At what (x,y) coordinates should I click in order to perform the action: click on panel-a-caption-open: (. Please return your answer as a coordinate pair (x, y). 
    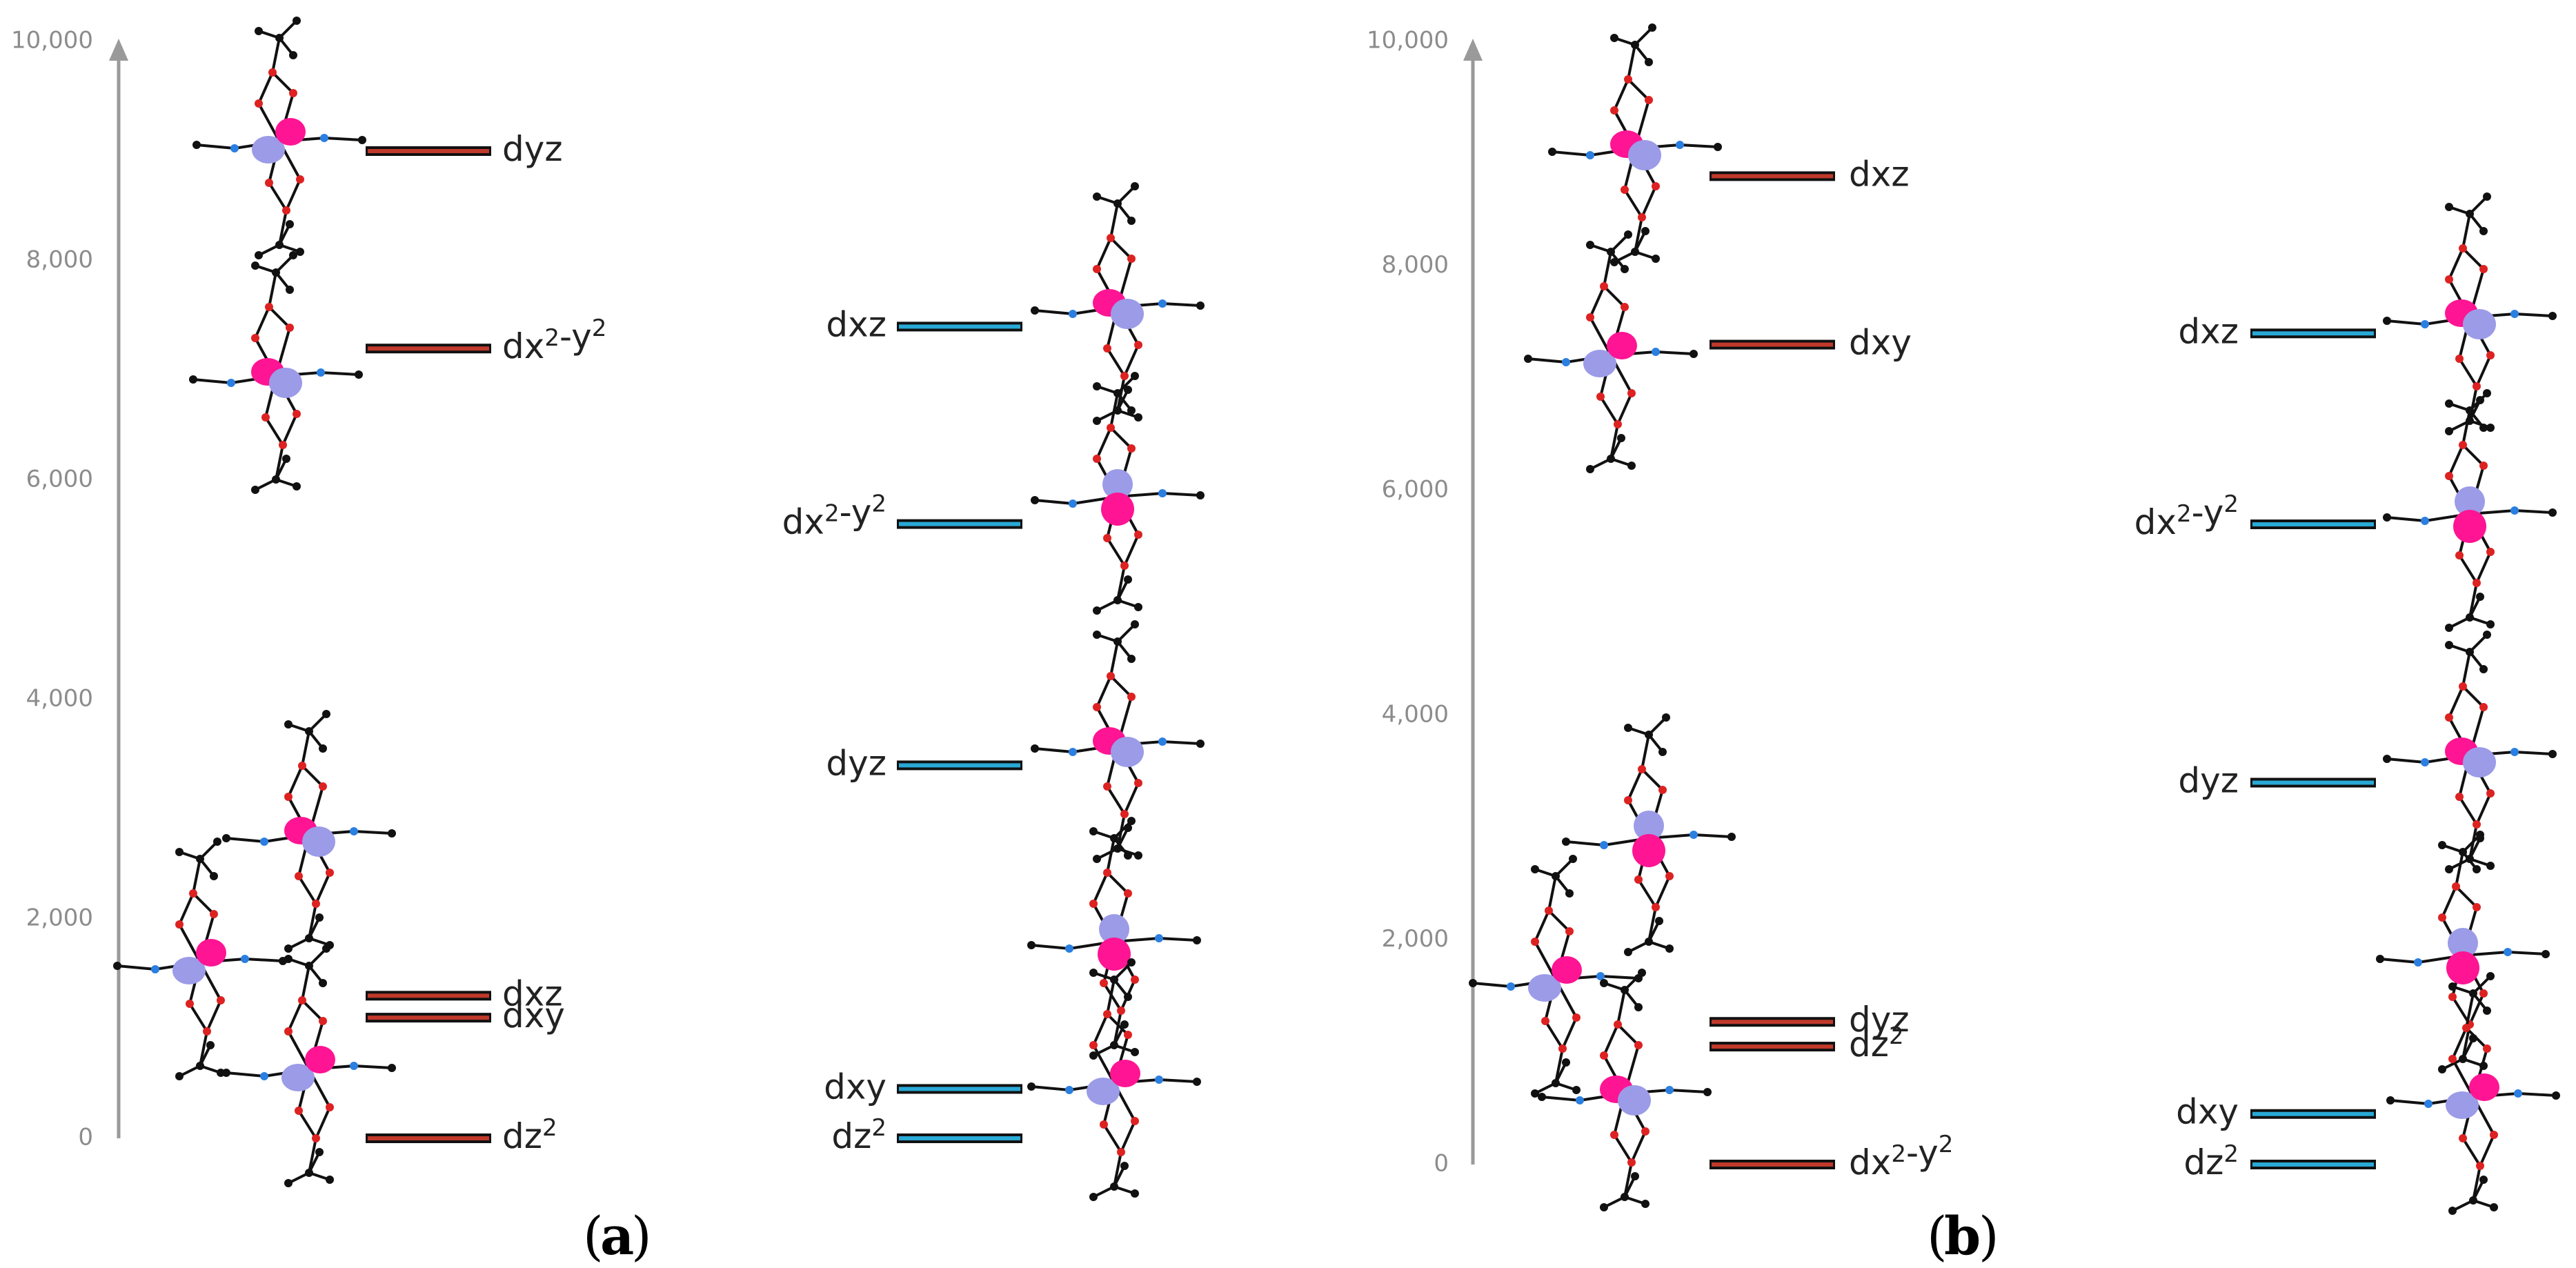
    Looking at the image, I should click on (593, 1236).